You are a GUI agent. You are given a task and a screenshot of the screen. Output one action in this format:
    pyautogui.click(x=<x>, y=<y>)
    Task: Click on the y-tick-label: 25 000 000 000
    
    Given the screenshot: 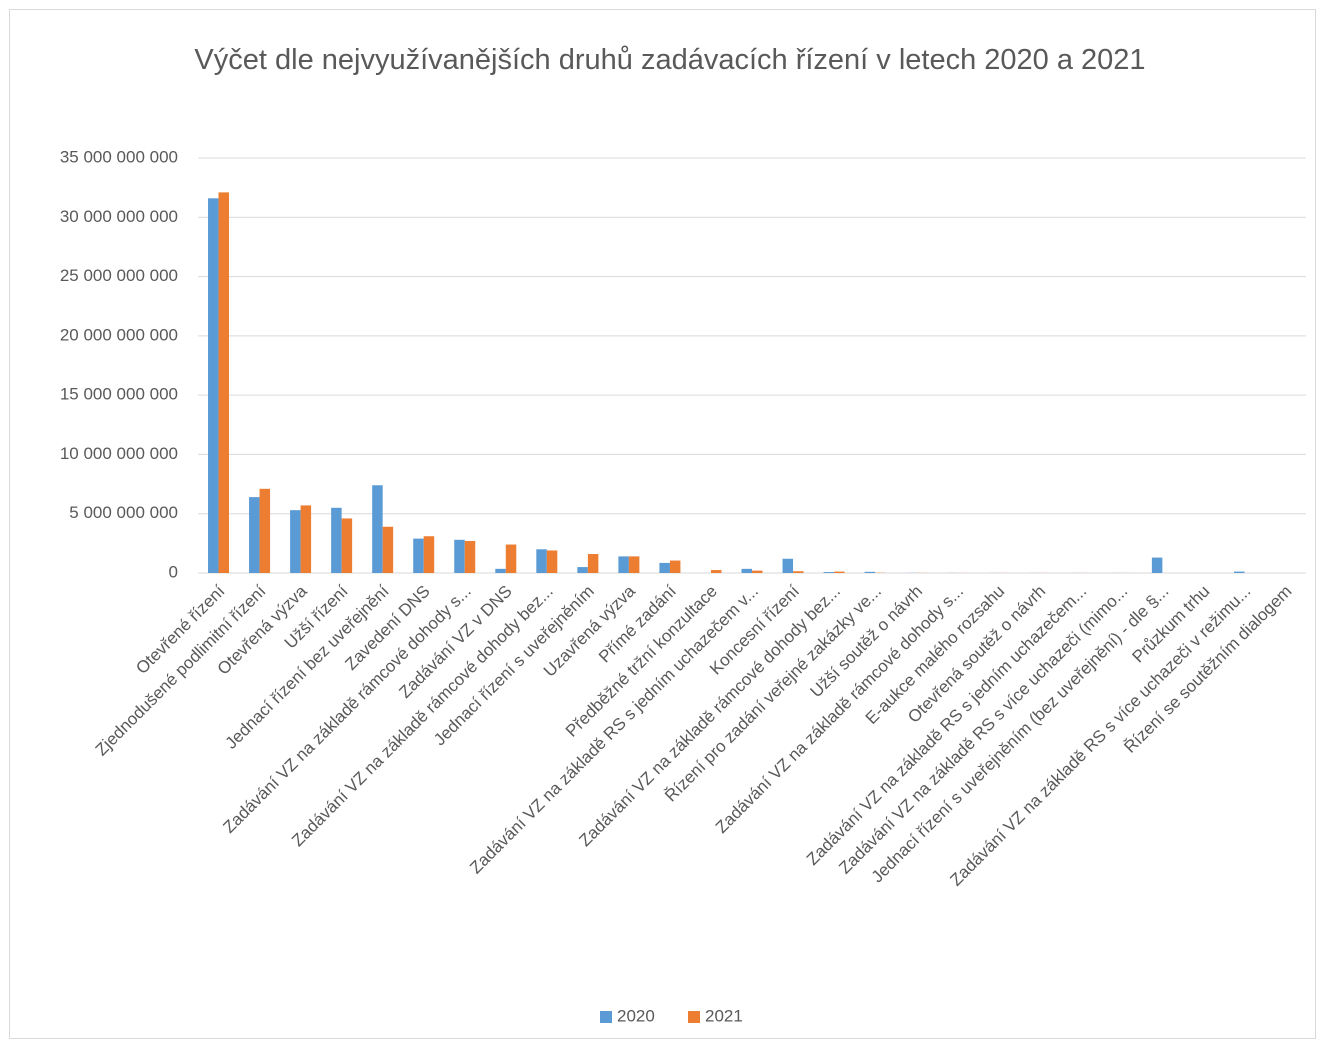 What is the action you would take?
    pyautogui.click(x=119, y=275)
    